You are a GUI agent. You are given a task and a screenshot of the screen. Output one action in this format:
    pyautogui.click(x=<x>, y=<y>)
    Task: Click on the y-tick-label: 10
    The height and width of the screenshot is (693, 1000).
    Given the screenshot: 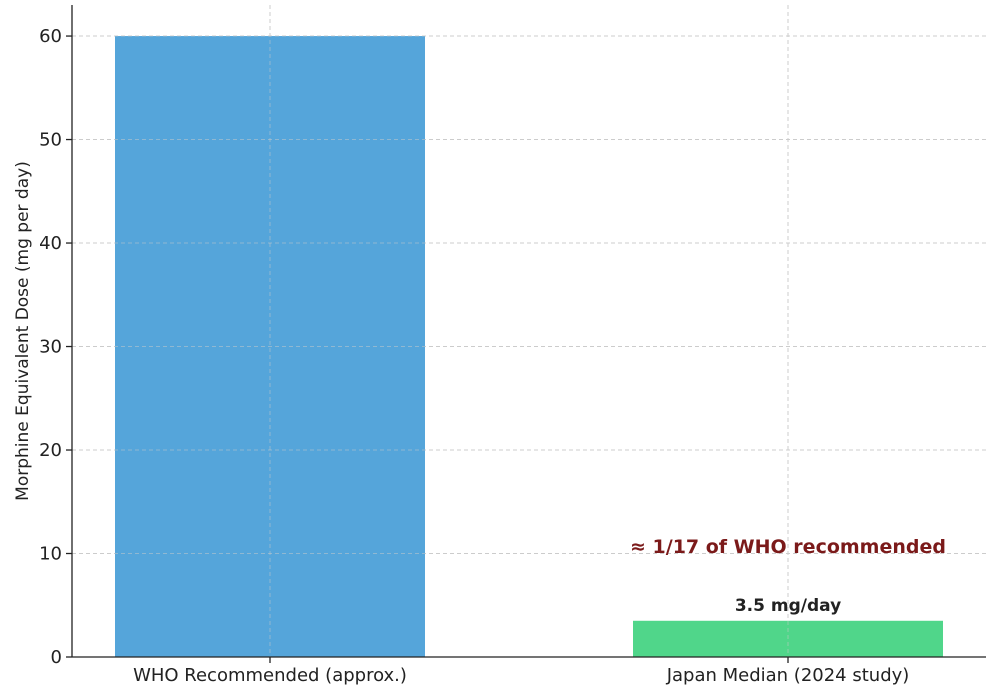 What is the action you would take?
    pyautogui.click(x=50, y=554)
    